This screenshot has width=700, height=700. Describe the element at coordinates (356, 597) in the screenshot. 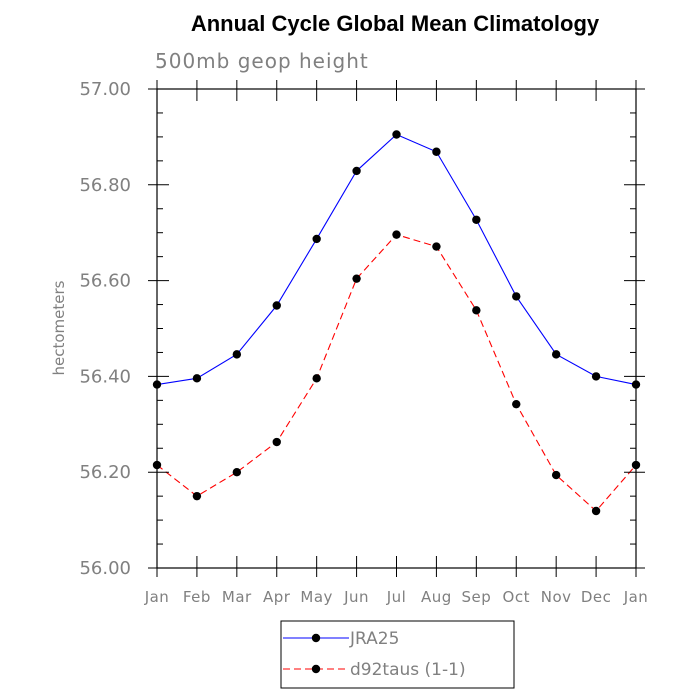

I see `x-tick-label: Jun` at that location.